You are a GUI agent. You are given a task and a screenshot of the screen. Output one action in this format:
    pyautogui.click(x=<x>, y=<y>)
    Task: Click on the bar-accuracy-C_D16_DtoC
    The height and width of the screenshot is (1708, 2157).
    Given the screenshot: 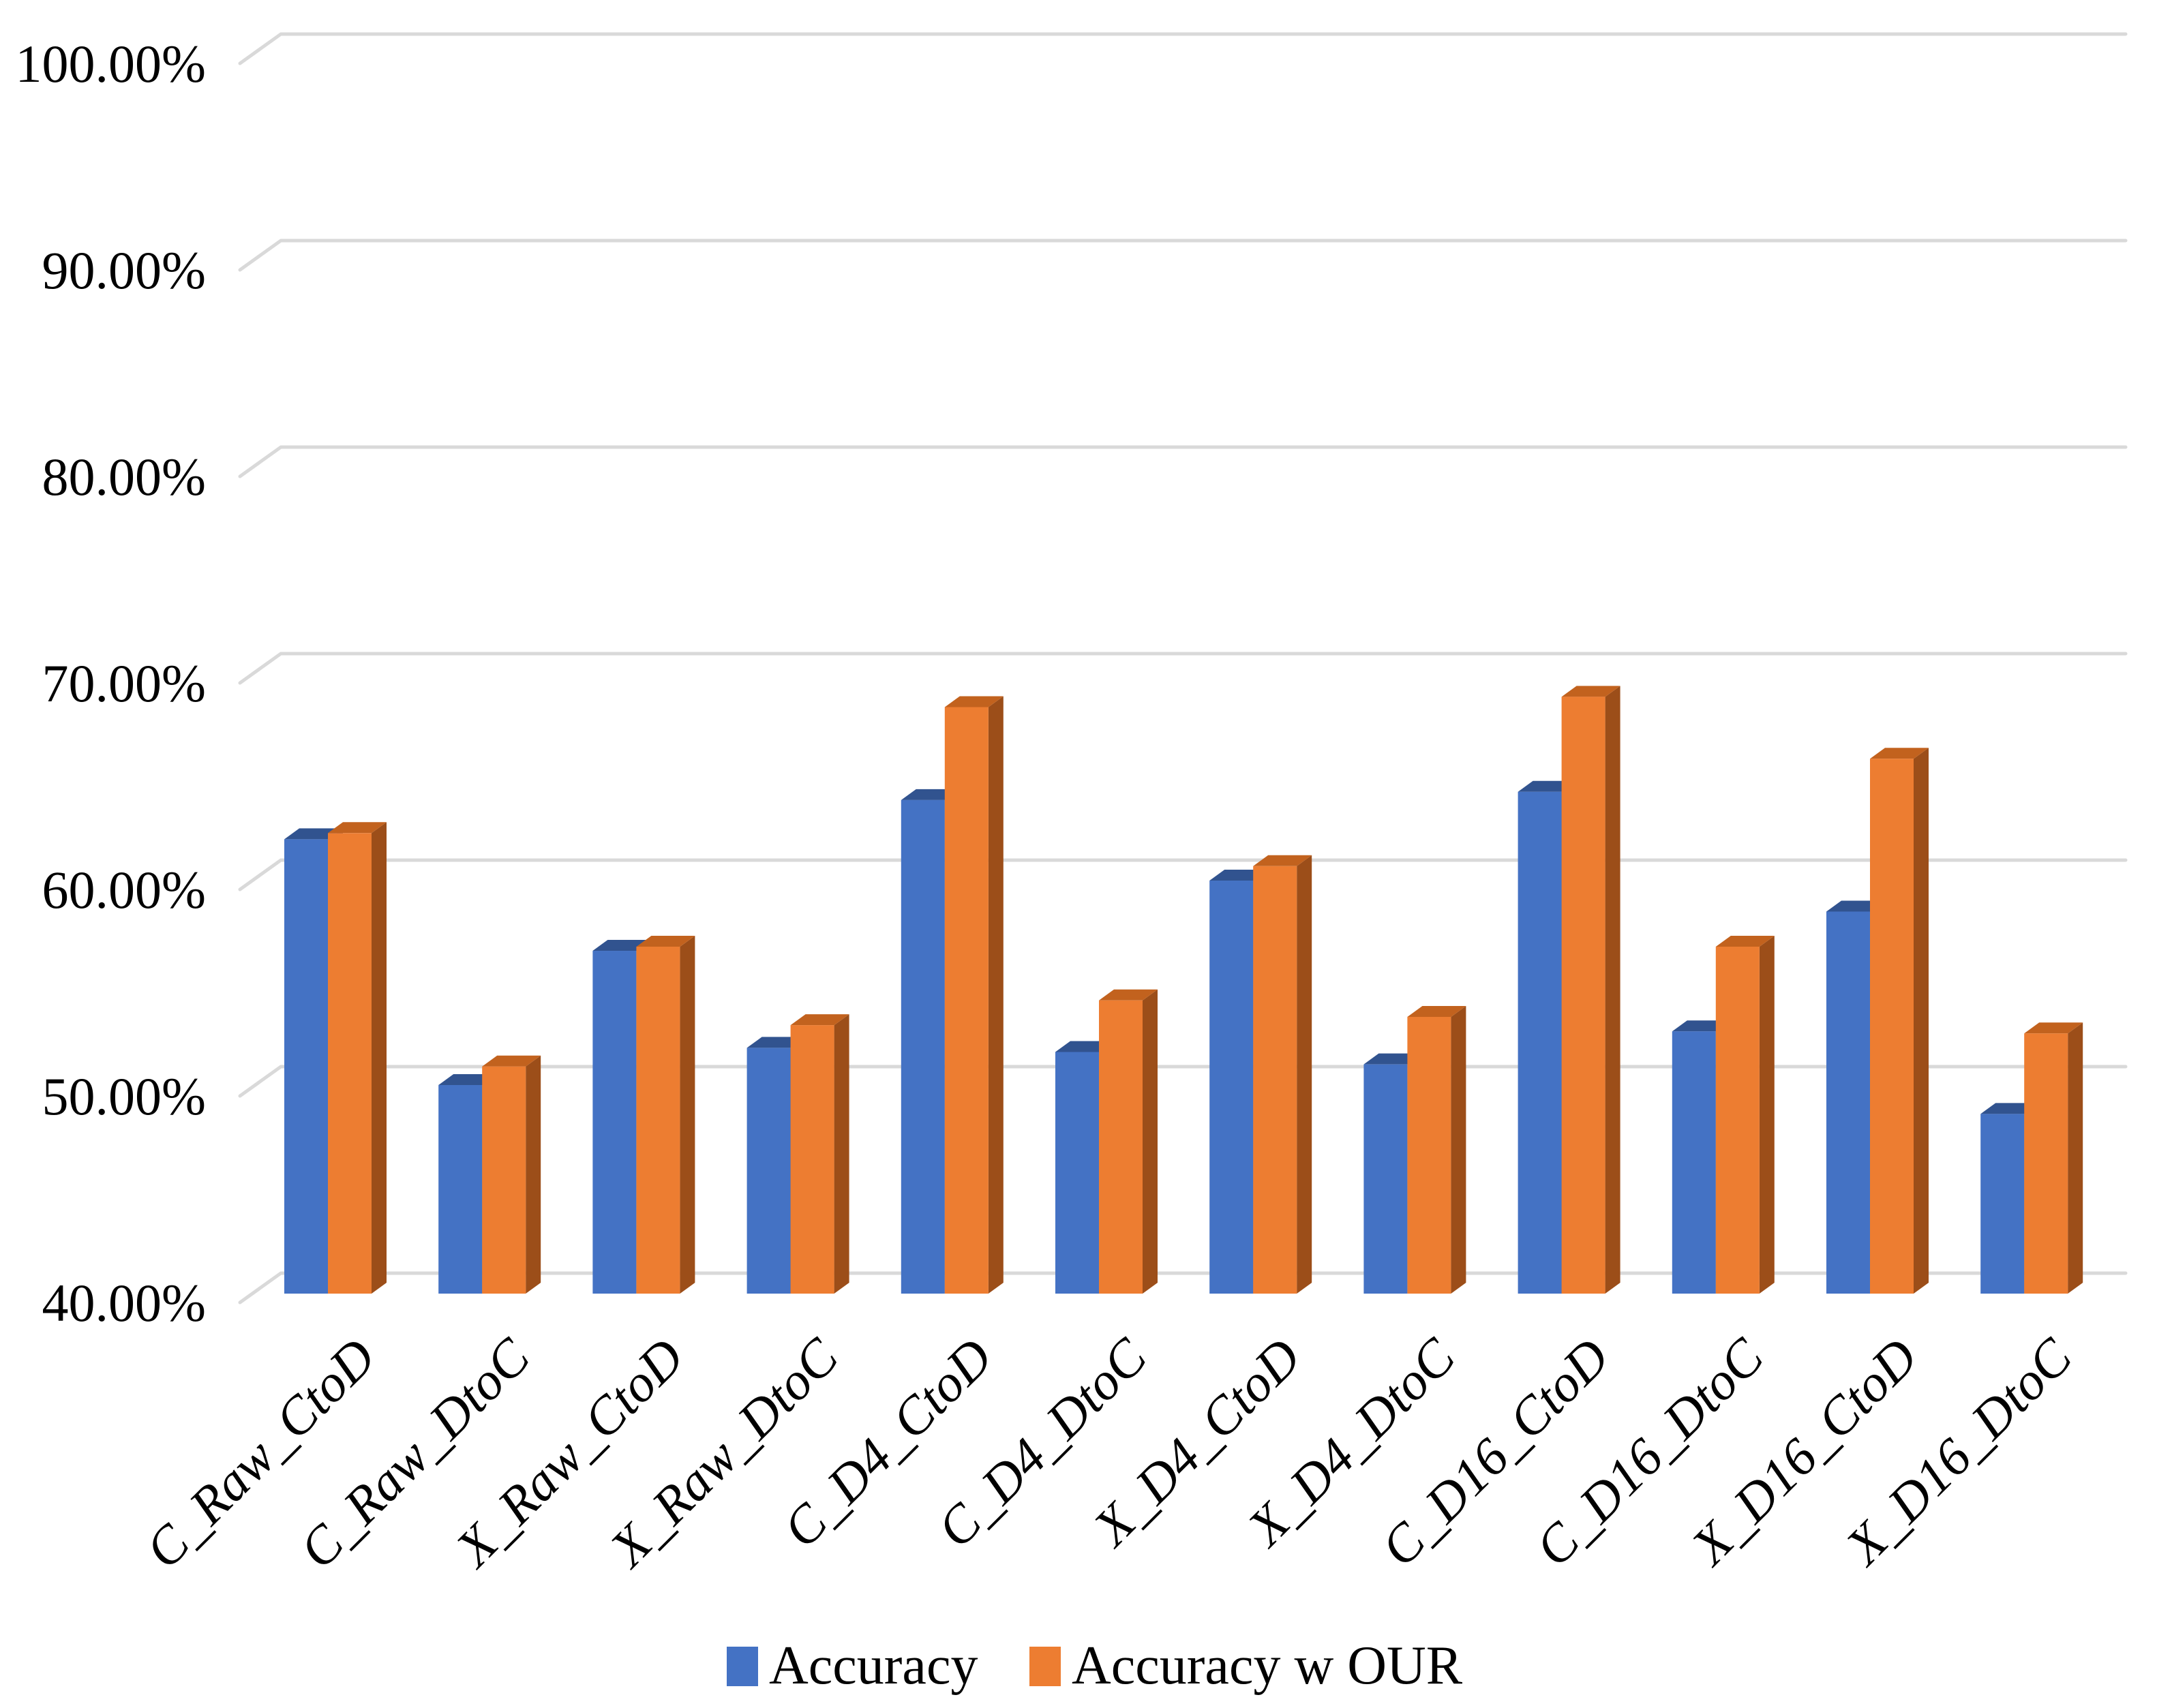 What is the action you would take?
    pyautogui.click(x=1694, y=1162)
    